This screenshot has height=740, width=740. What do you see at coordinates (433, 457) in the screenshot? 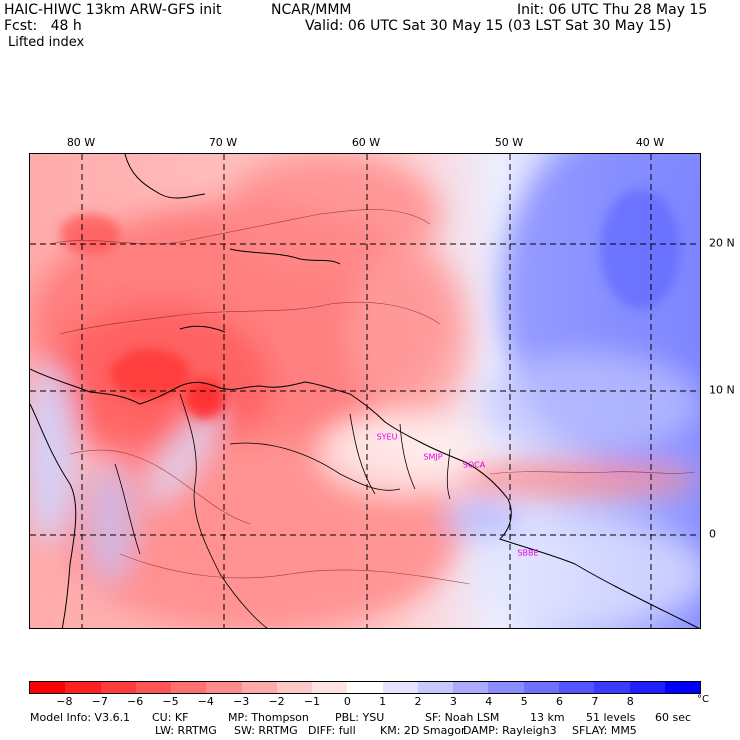
I see `station-smjp: SMJP` at bounding box center [433, 457].